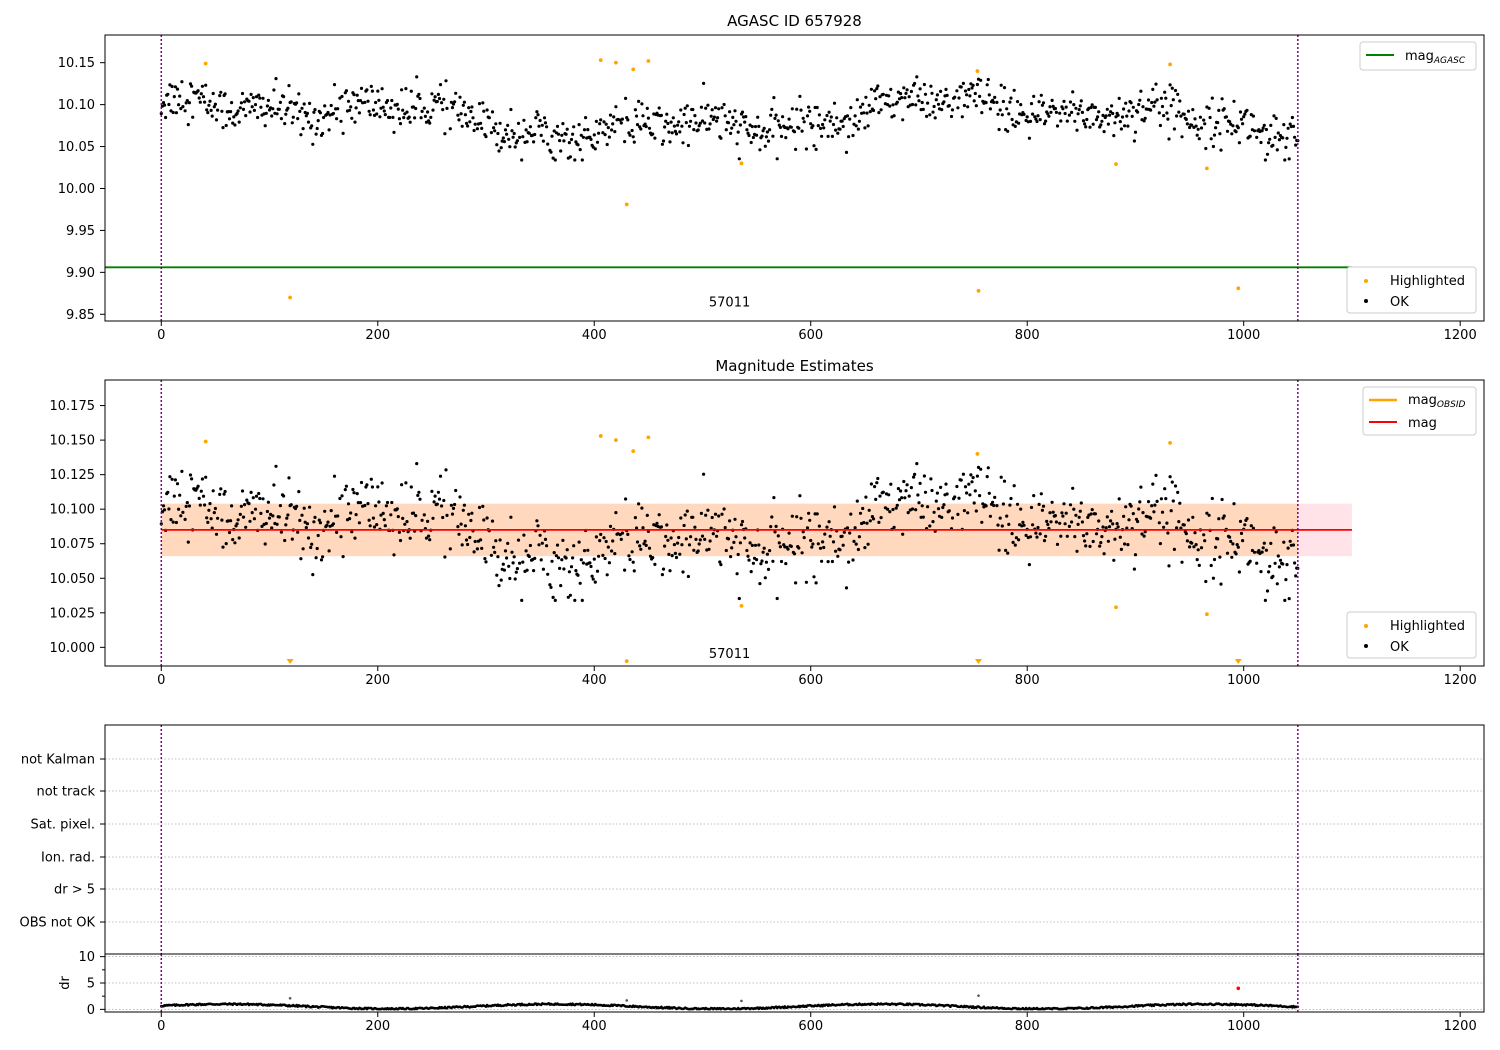  I want to click on top-ytick-label: 10.05, so click(76, 147).